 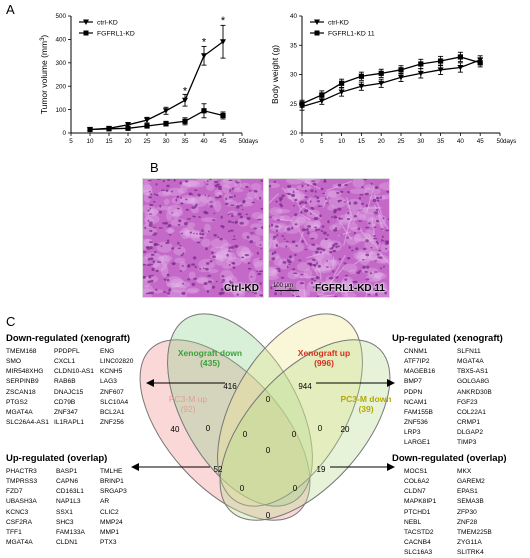 I want to click on venn-region-xup-pc3m-down: 0, so click(x=320, y=428).